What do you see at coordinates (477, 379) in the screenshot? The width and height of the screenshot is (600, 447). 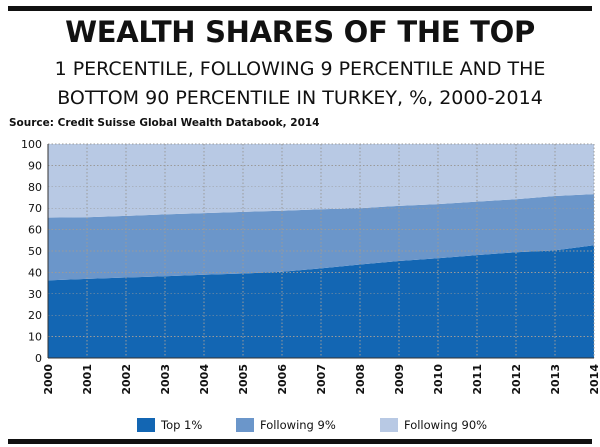 I see `x-tick-label-2011: 2011` at bounding box center [477, 379].